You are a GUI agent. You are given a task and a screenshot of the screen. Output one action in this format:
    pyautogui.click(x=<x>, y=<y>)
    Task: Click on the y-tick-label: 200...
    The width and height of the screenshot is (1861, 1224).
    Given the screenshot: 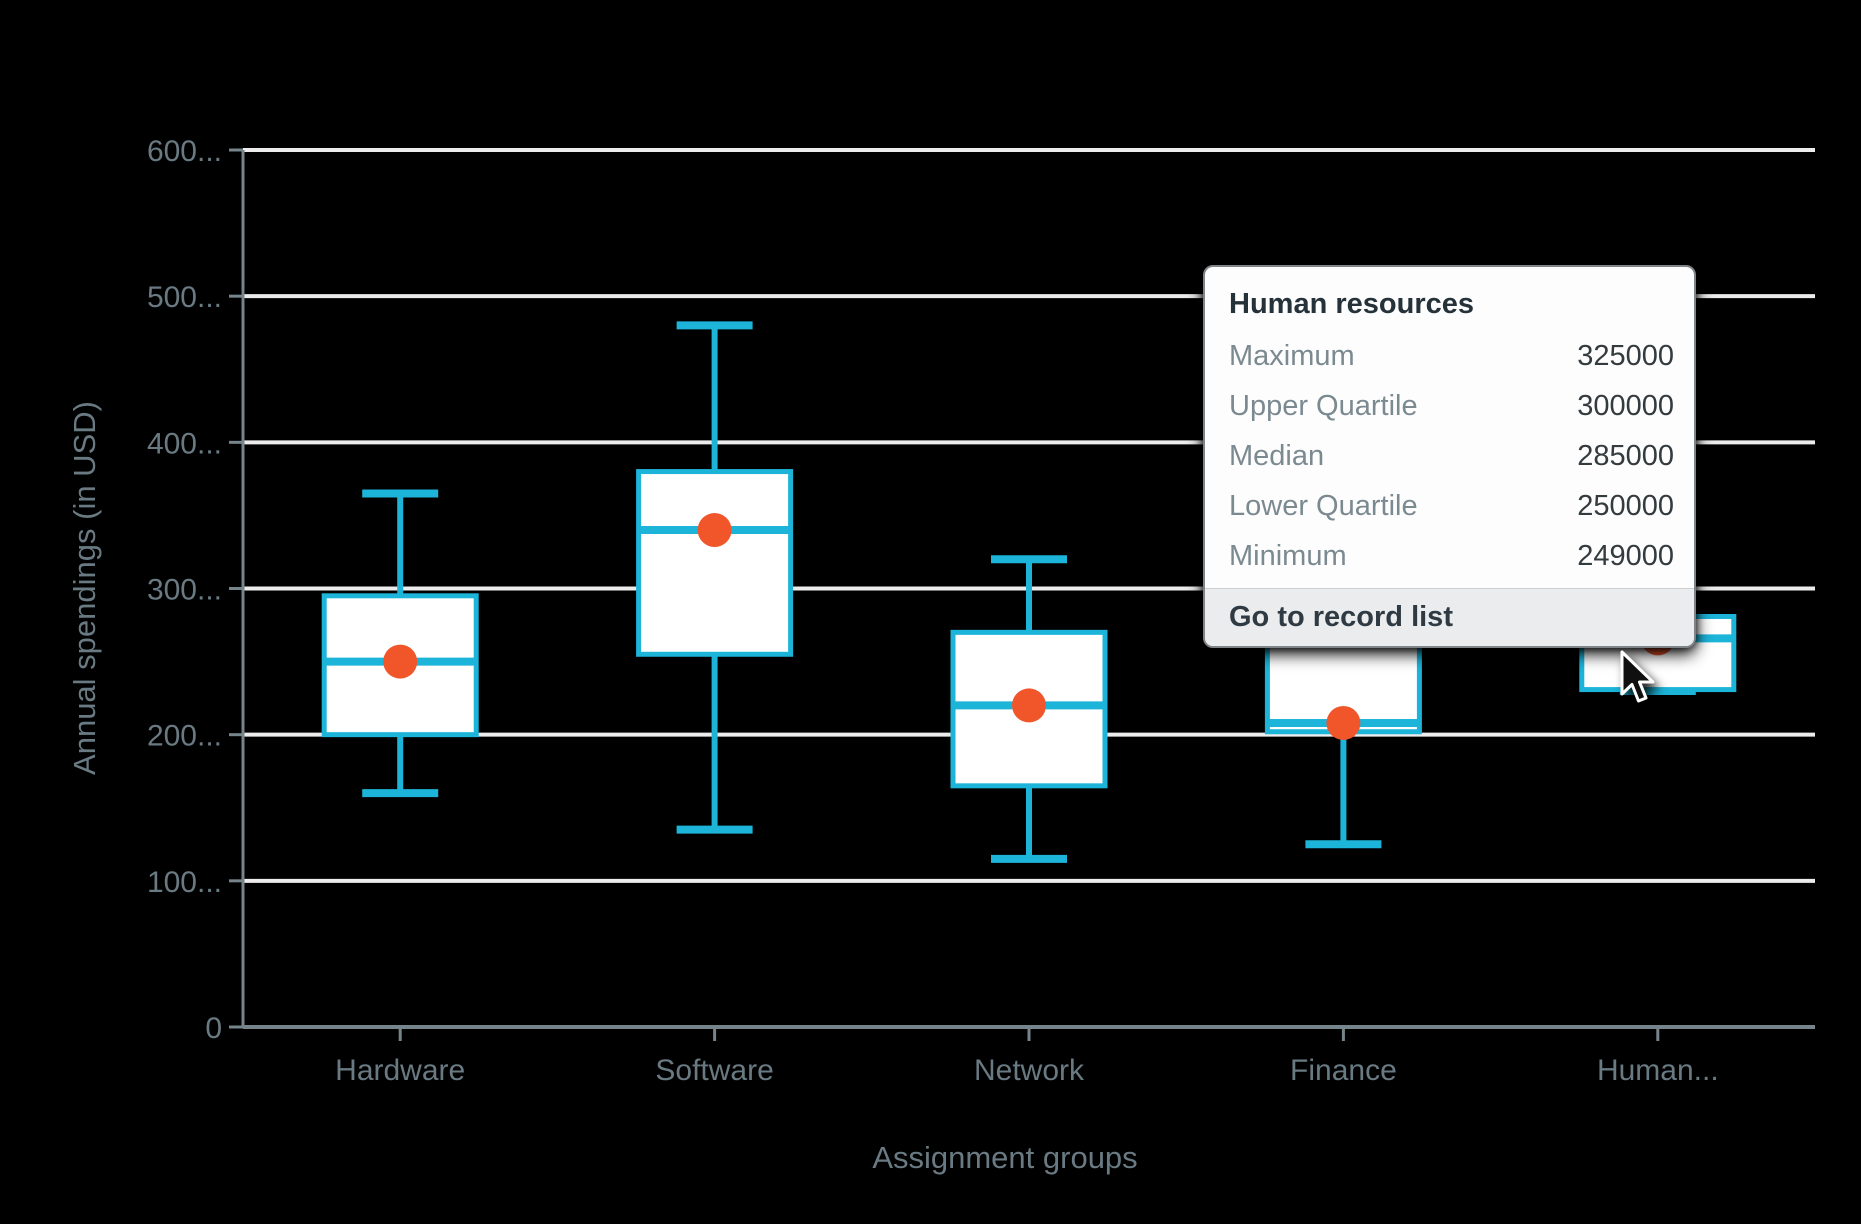 What is the action you would take?
    pyautogui.click(x=184, y=736)
    